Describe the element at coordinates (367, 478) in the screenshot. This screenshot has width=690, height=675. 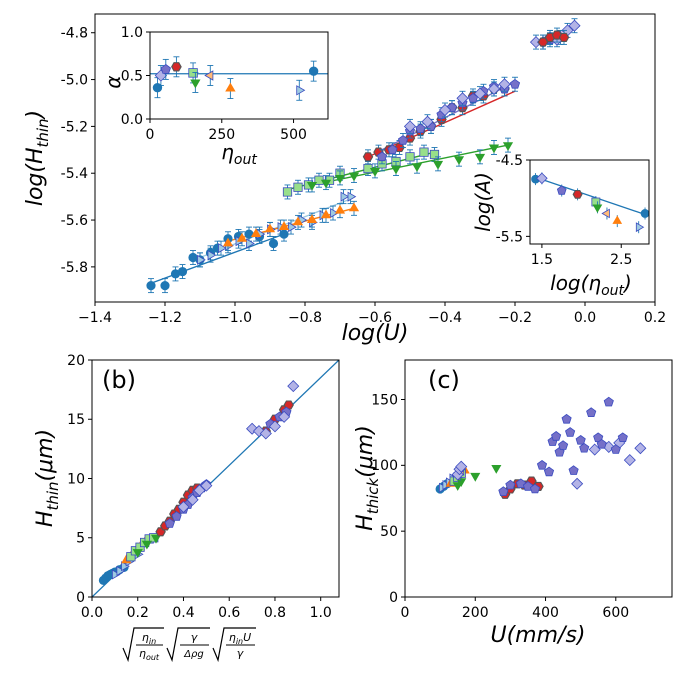
I see `panel-c-y-axis-label: Hthick(μm)` at that location.